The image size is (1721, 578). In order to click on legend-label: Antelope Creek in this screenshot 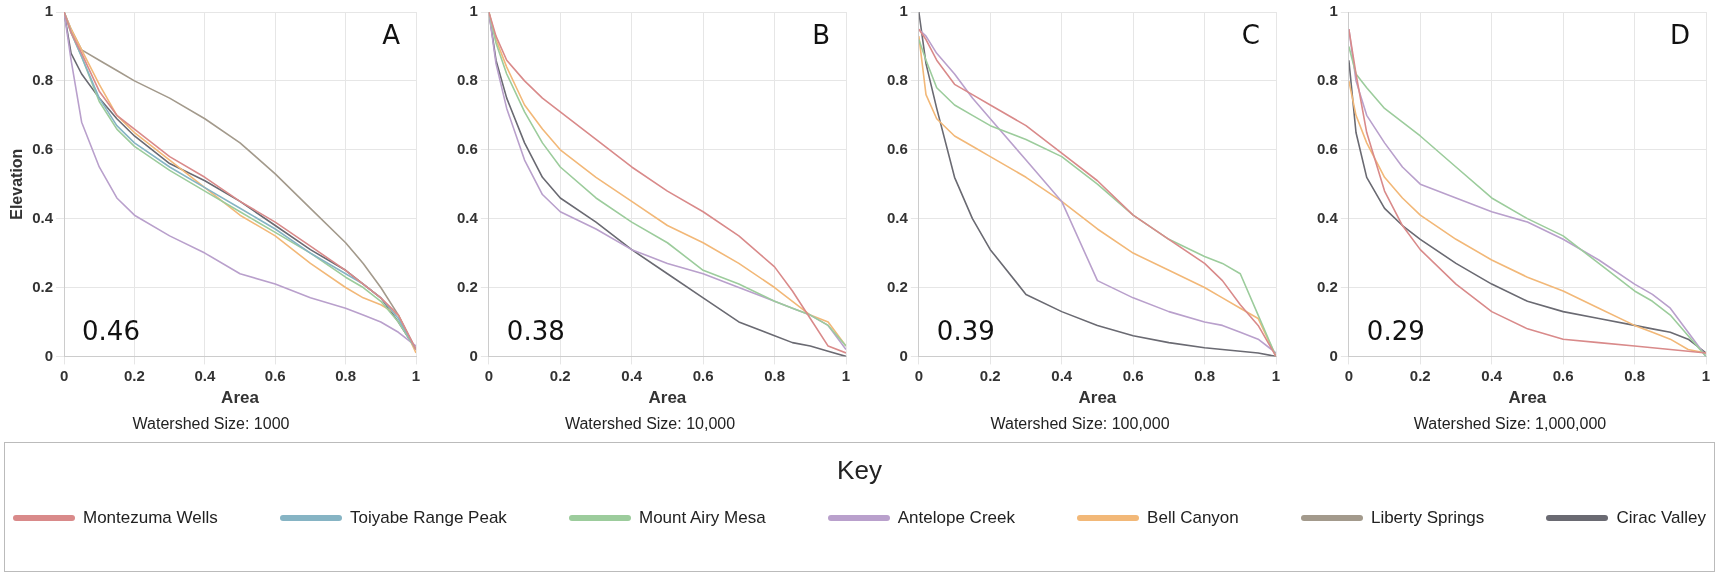, I will do `click(956, 518)`.